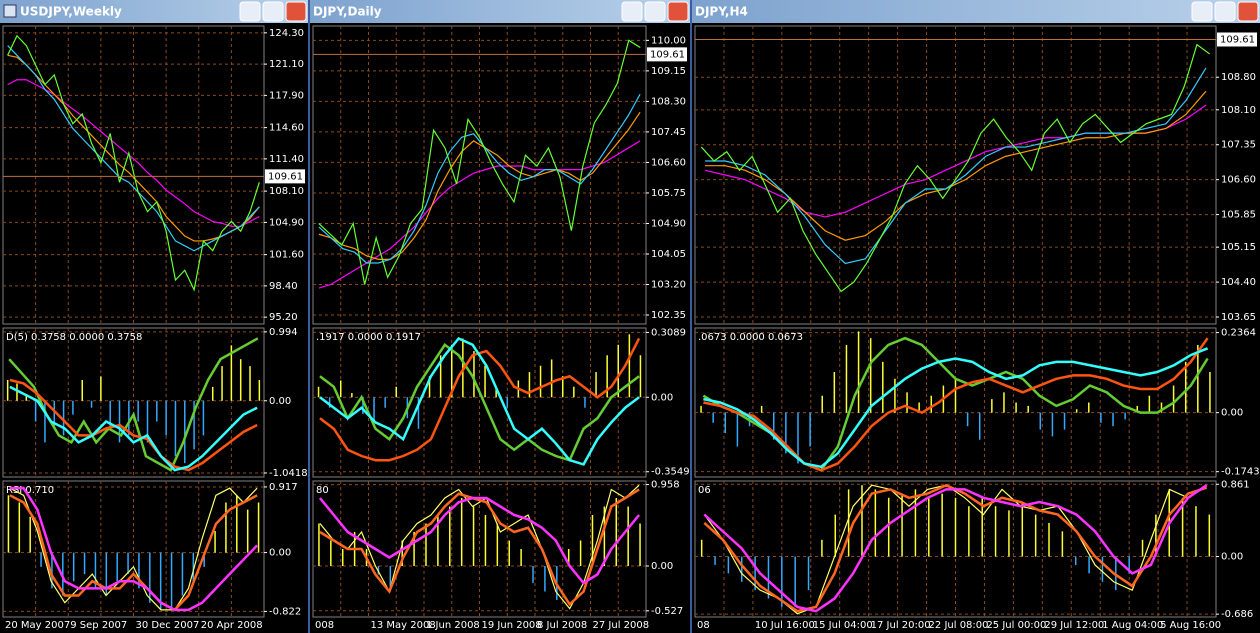 The width and height of the screenshot is (1260, 633). Describe the element at coordinates (37, 625) in the screenshot. I see `x-tick-label: 20 May 2007` at that location.